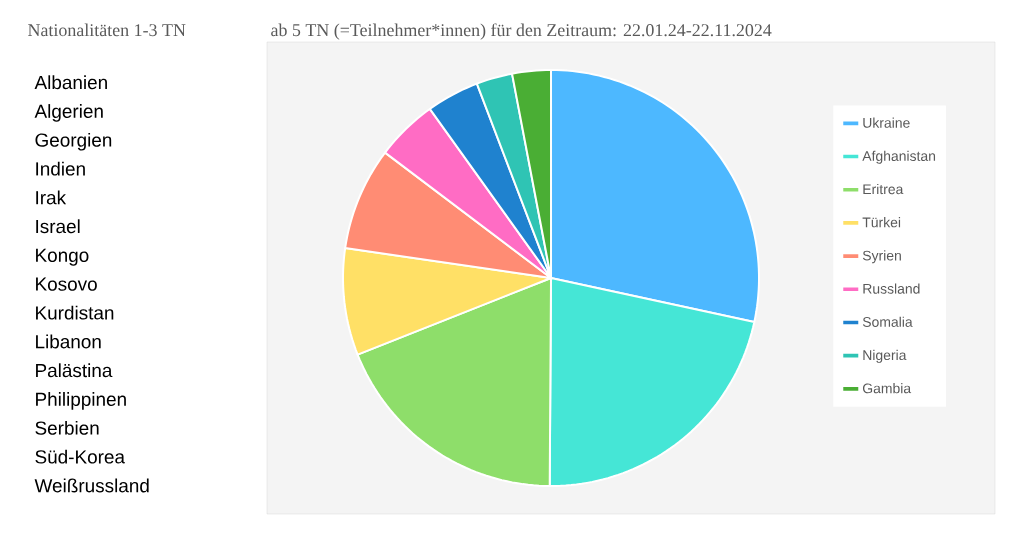  I want to click on text: Süd-Korea, so click(80, 456).